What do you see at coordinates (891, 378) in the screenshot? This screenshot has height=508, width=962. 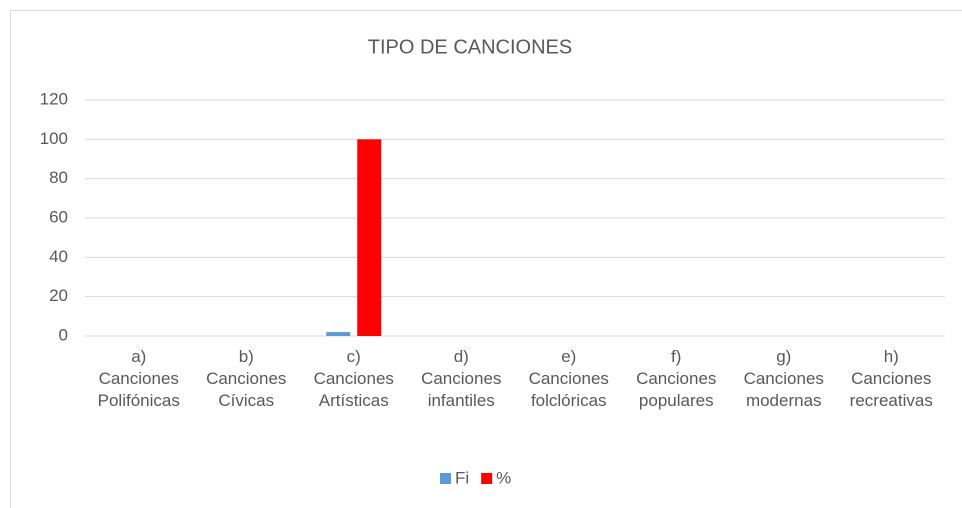 I see `x-tick-label: h) Canciones recreativas` at bounding box center [891, 378].